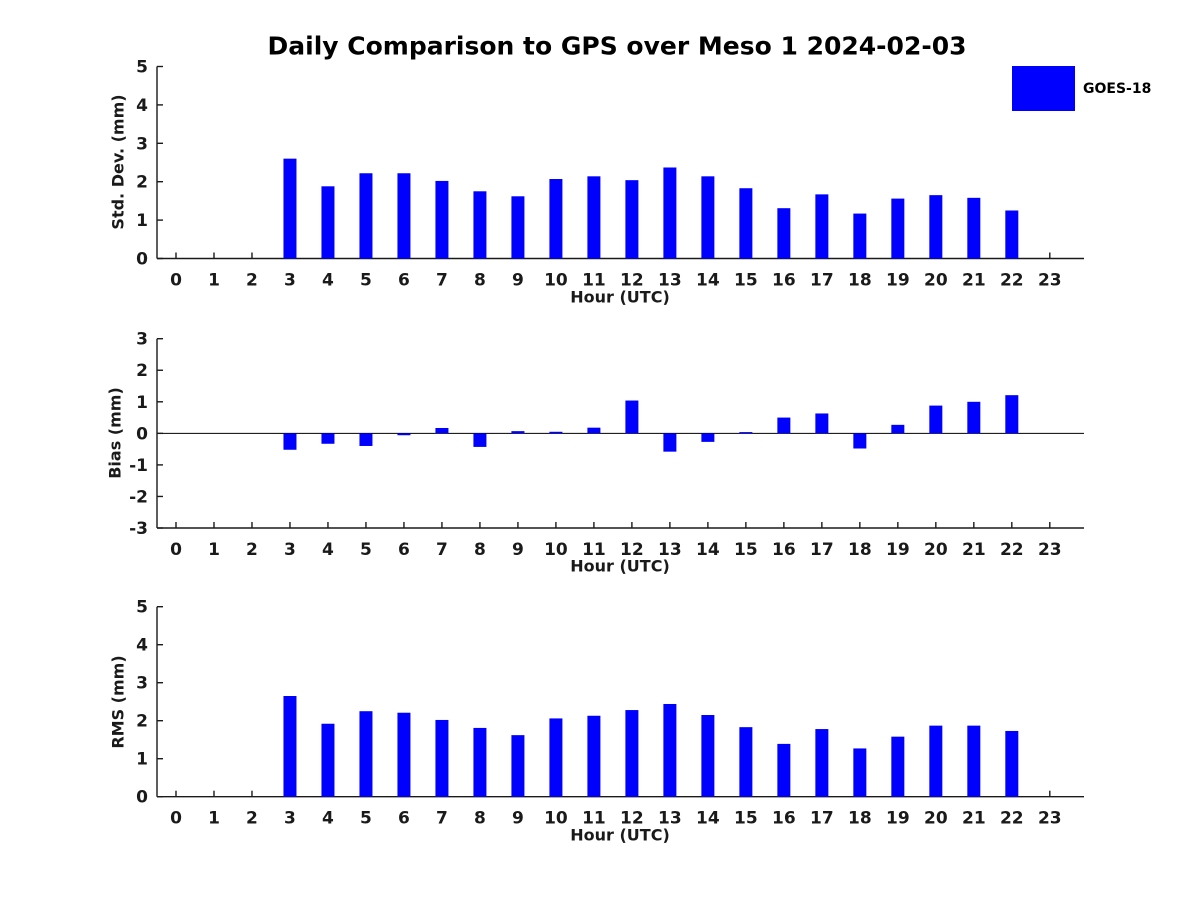 The image size is (1200, 900). Describe the element at coordinates (118, 702) in the screenshot. I see `ylabel-rms: RMS (mm)` at that location.